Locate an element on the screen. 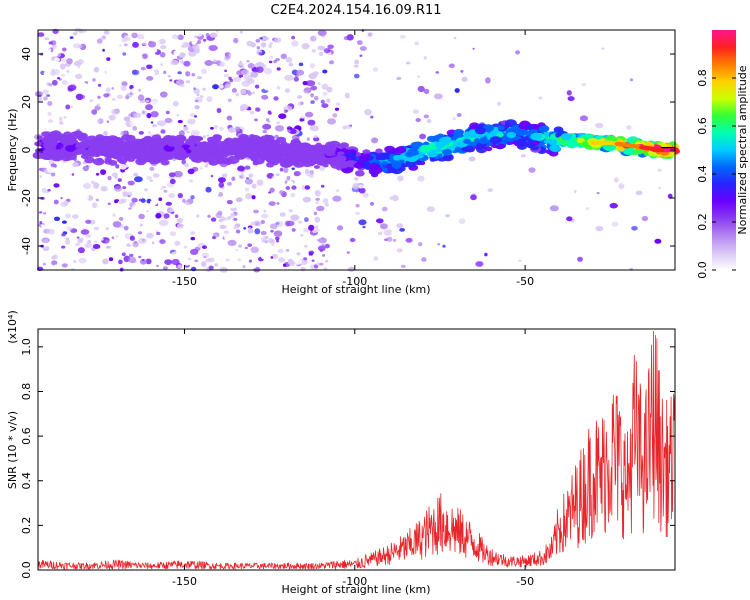  colorbar-tick-label: 0.8 is located at coordinates (702, 78).